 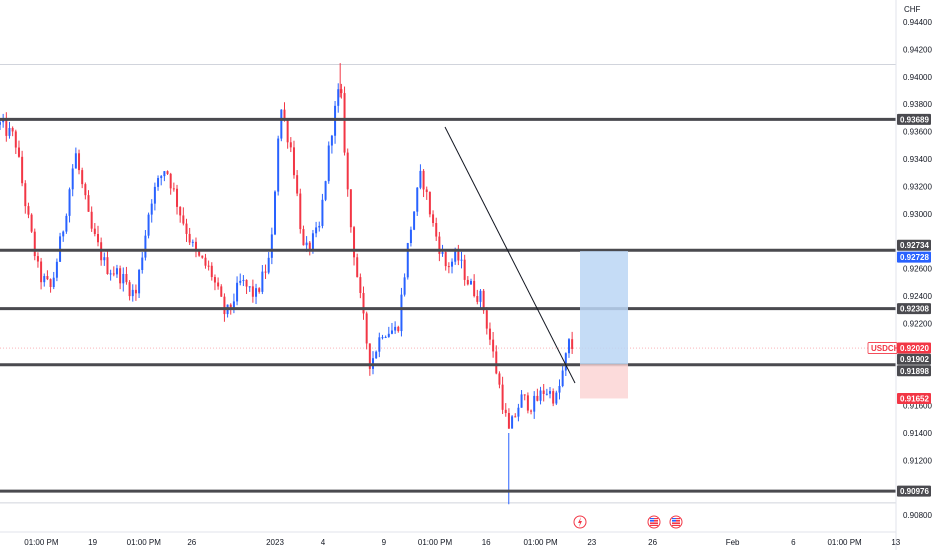 I want to click on y-tick-label: 0.92600, so click(x=917, y=269).